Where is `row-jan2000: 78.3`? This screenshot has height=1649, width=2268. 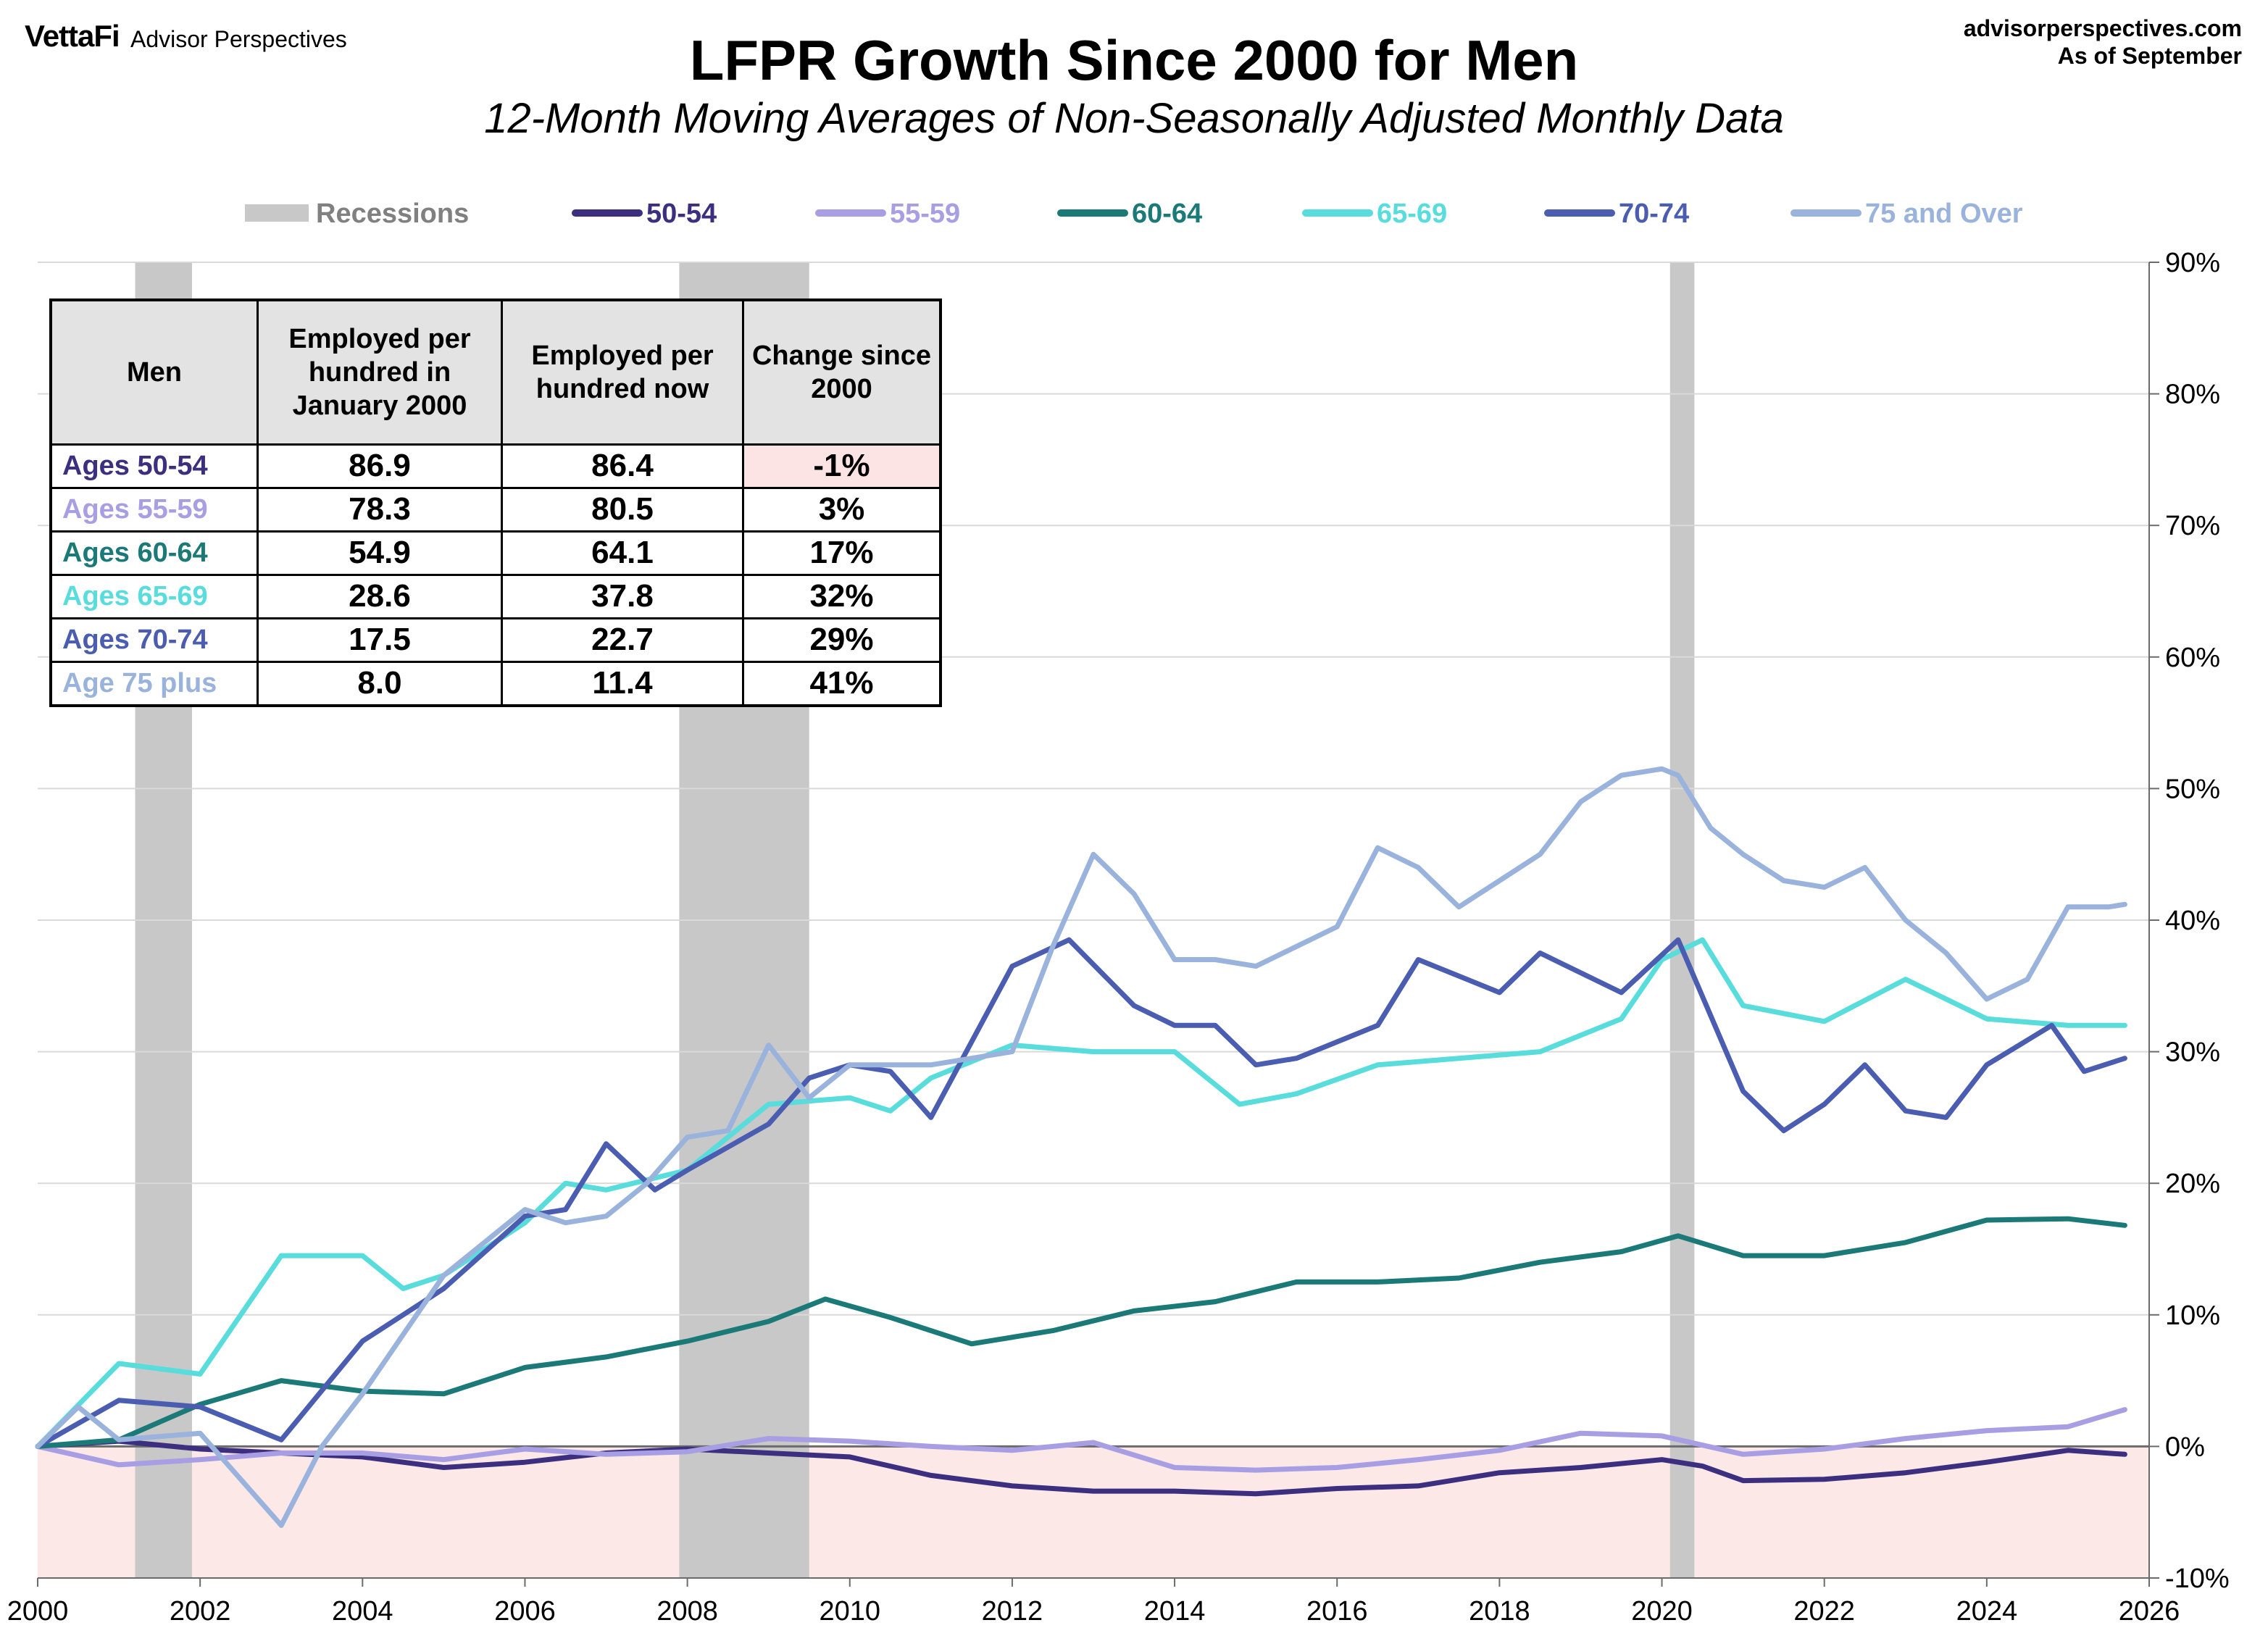 row-jan2000: 78.3 is located at coordinates (380, 510).